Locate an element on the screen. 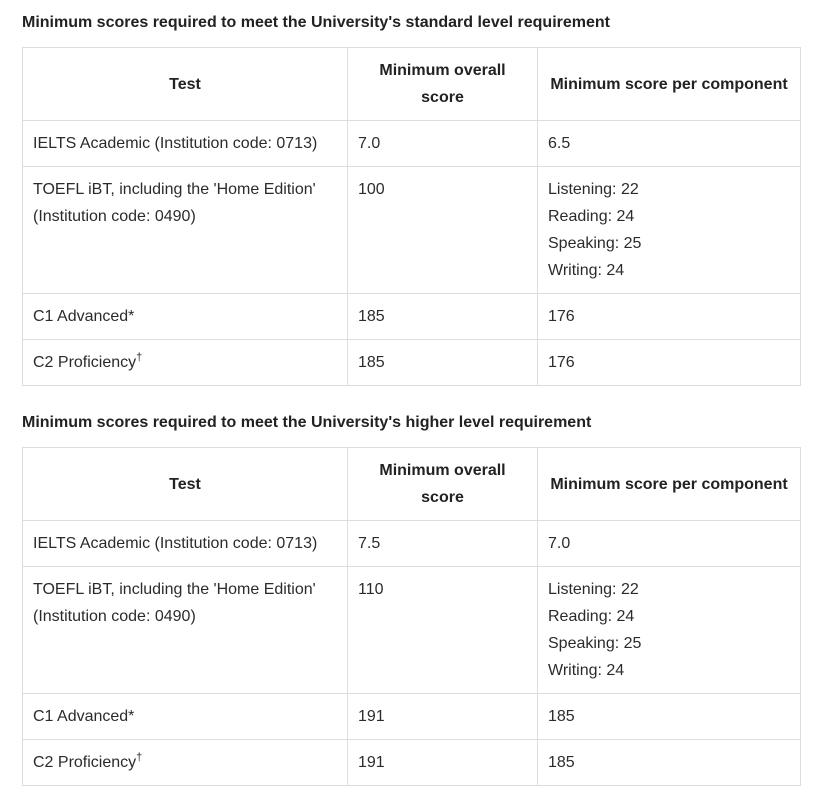 This screenshot has width=826, height=802. table-row-c1-advanced: C1 Advanced* 191 185 is located at coordinates (411, 716).